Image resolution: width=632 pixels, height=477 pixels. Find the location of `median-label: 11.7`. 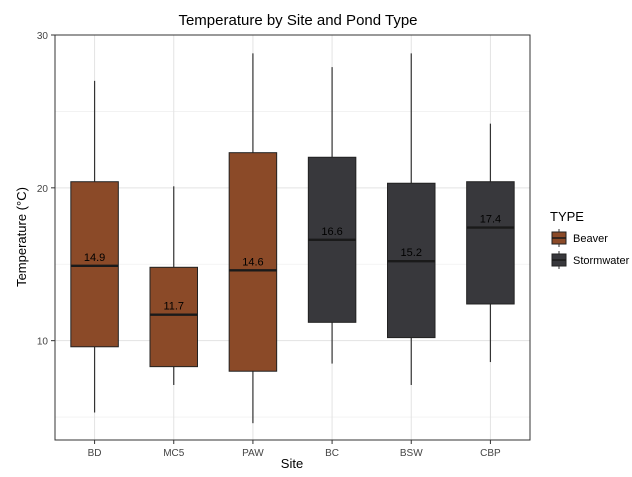

median-label: 11.7 is located at coordinates (173, 307).